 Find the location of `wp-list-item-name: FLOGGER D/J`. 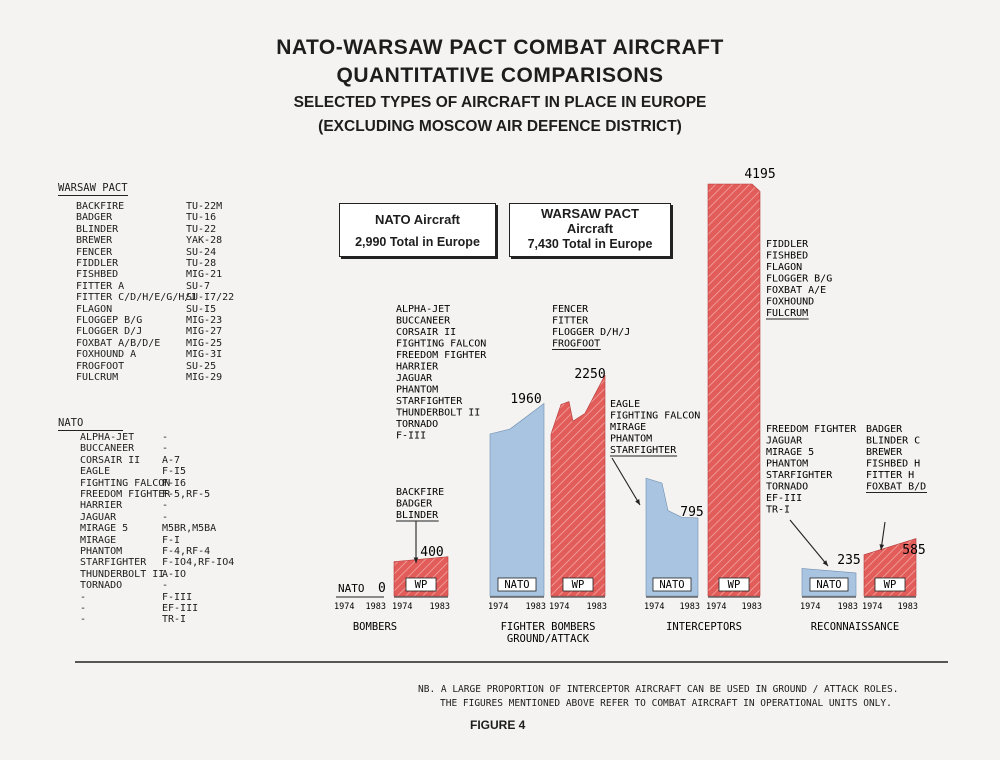

wp-list-item-name: FLOGGER D/J is located at coordinates (109, 332).